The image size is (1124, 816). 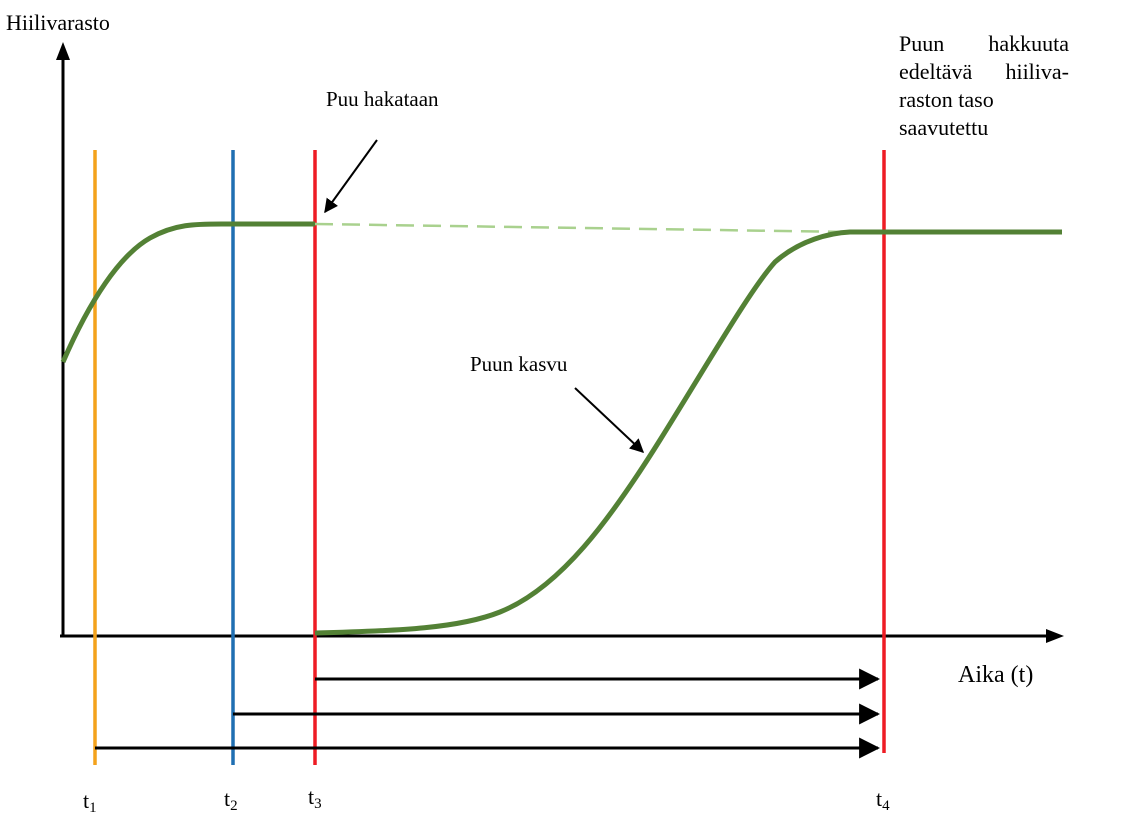 I want to click on pre-harvest-level-dashed, so click(x=582, y=228).